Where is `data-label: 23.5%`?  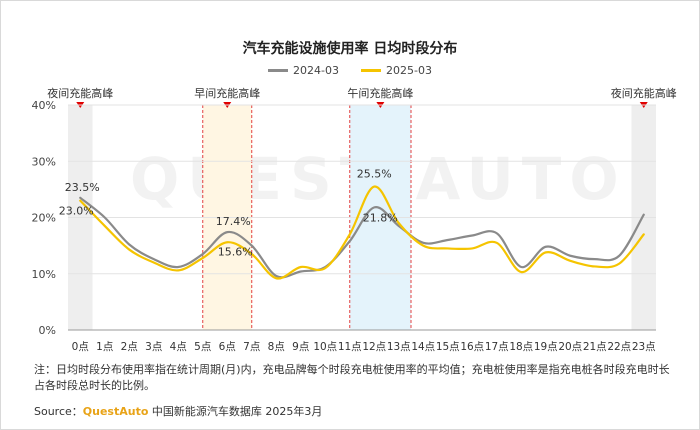
data-label: 23.5% is located at coordinates (82, 187).